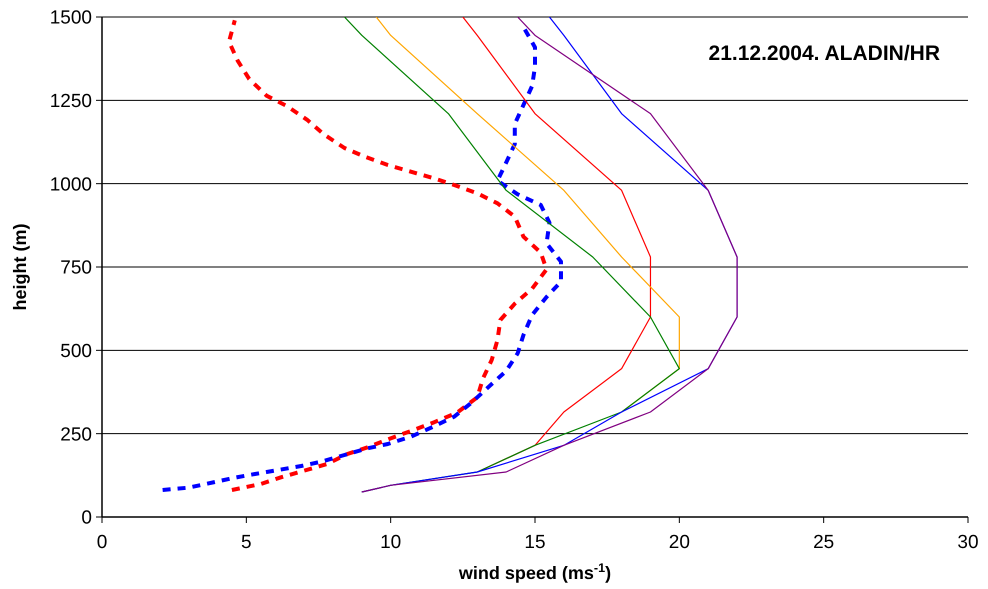  Describe the element at coordinates (71, 185) in the screenshot. I see `y-tick-label: 1000` at that location.